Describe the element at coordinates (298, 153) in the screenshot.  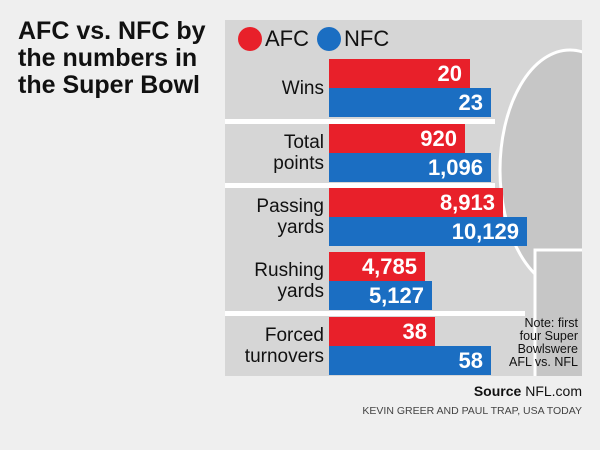
I see `category-label: Total points` at that location.